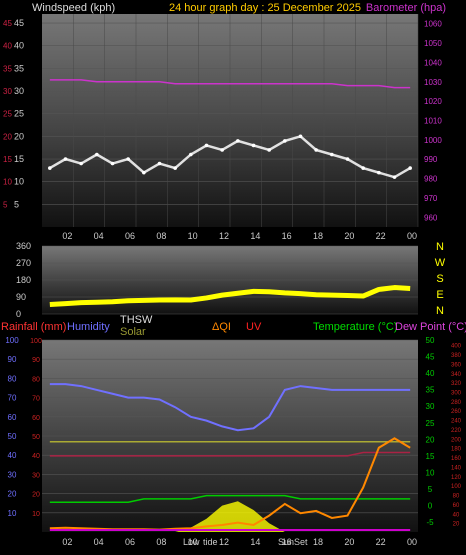  I want to click on rain-tick-label: 60, so click(36, 418).